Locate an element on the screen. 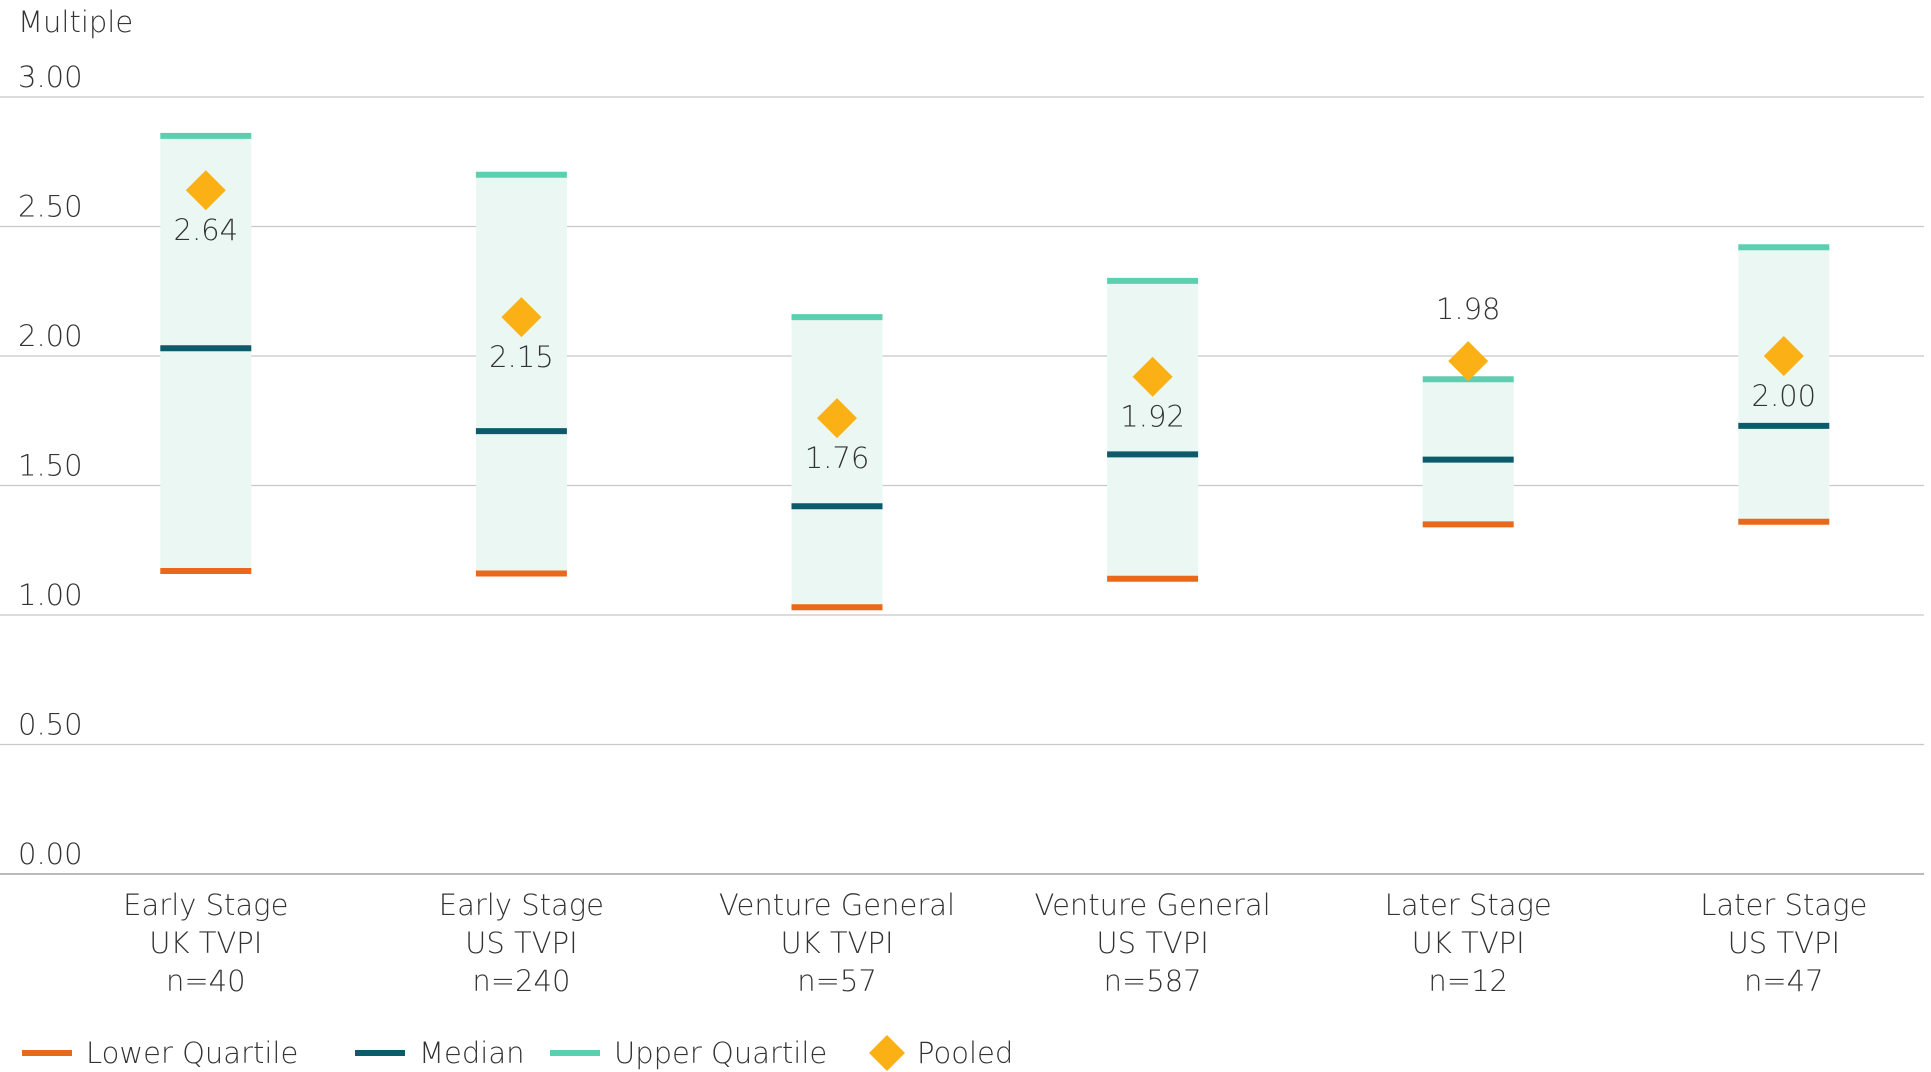  legend-label: Pooled is located at coordinates (965, 1053).